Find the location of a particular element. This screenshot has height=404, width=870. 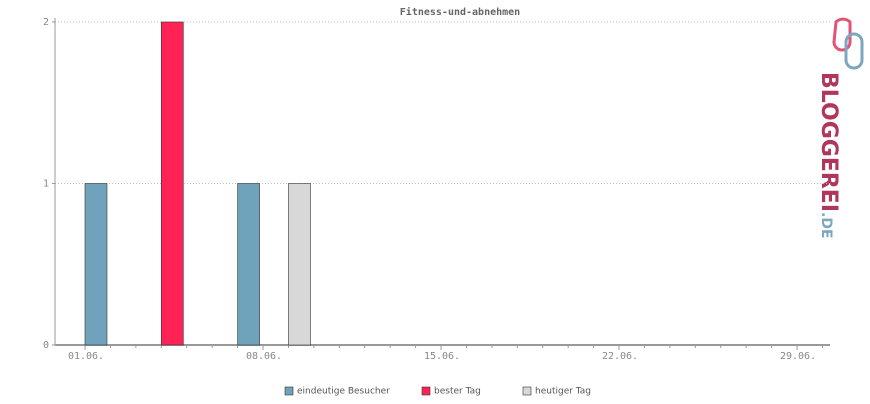

legend-label: heutiger Tag is located at coordinates (563, 392).